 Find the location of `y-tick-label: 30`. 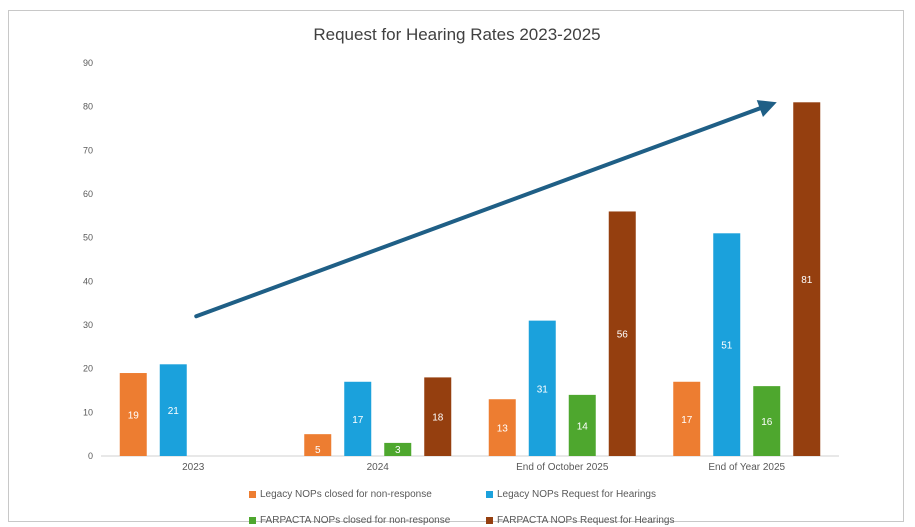

y-tick-label: 30 is located at coordinates (88, 325).